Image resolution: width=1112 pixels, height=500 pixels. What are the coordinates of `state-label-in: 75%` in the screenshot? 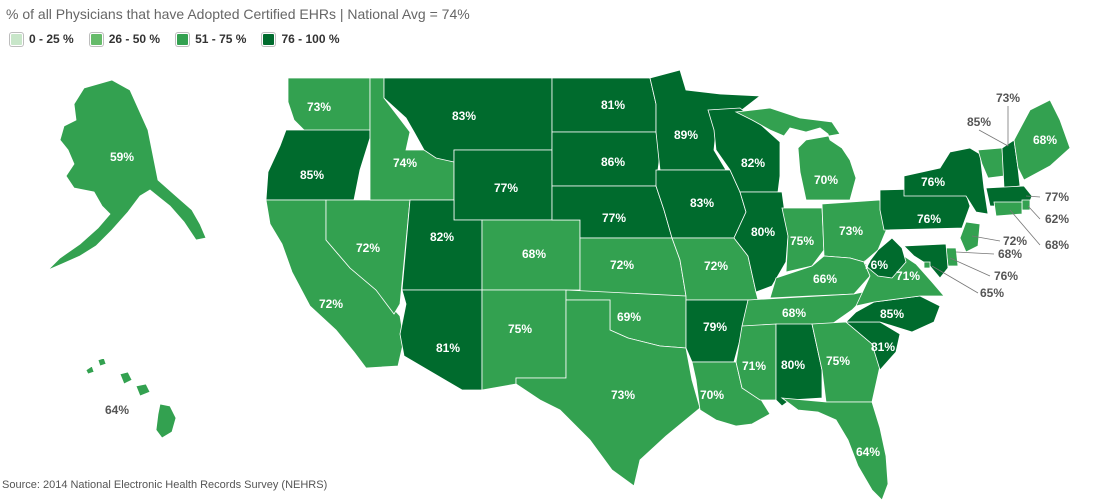 It's located at (802, 241).